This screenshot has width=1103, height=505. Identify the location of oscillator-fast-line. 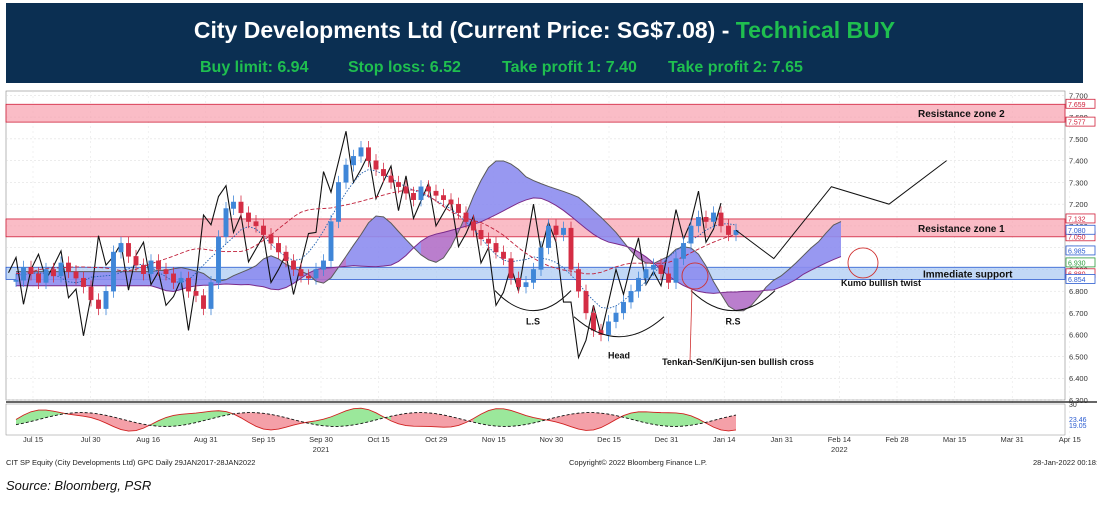
(376, 419).